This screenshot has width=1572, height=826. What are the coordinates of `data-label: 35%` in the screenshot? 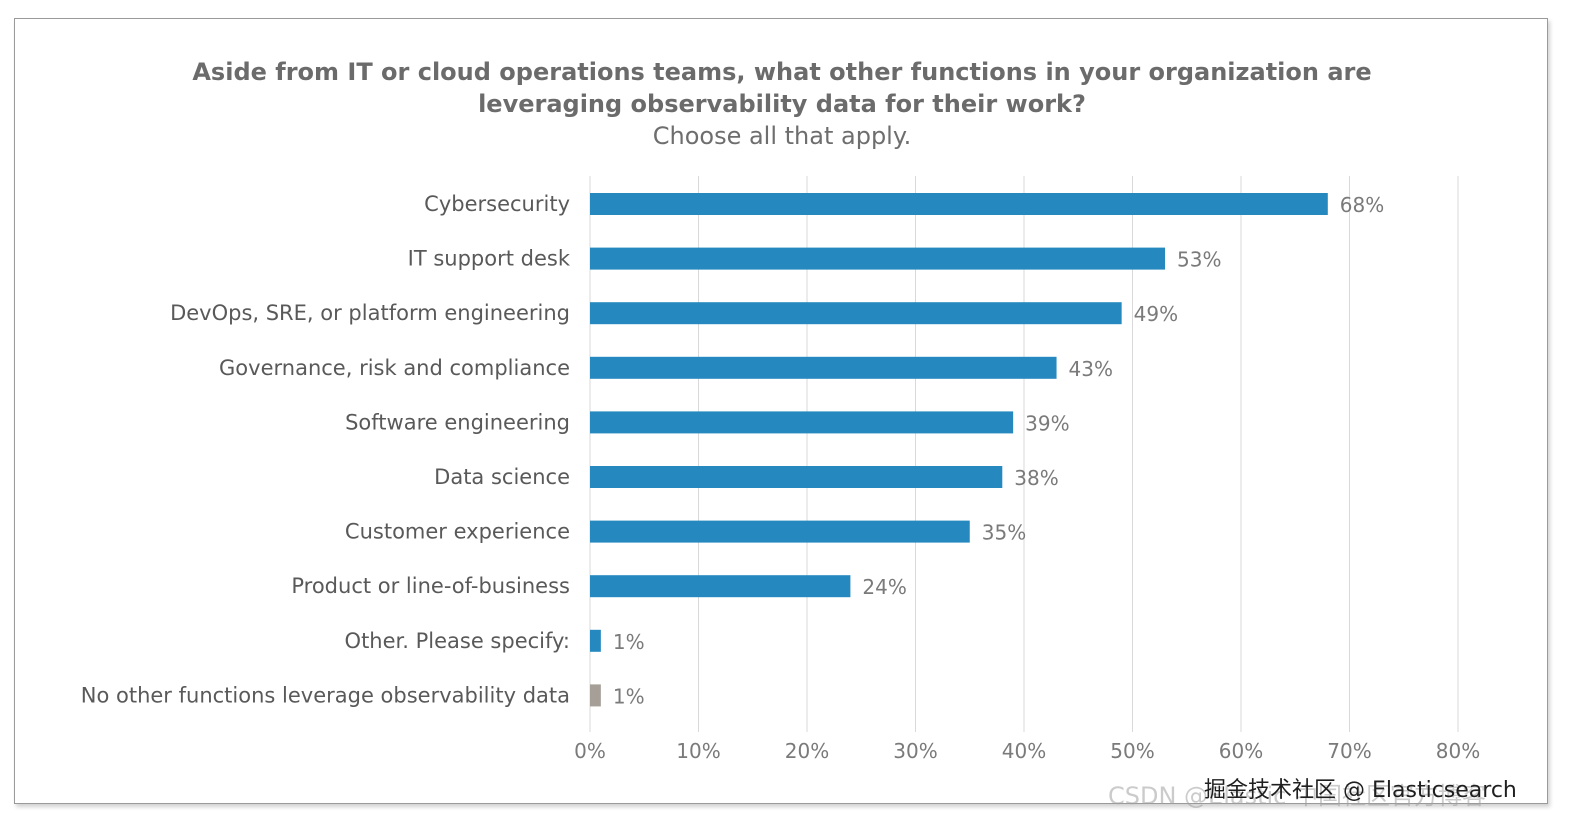 It's located at (1004, 533).